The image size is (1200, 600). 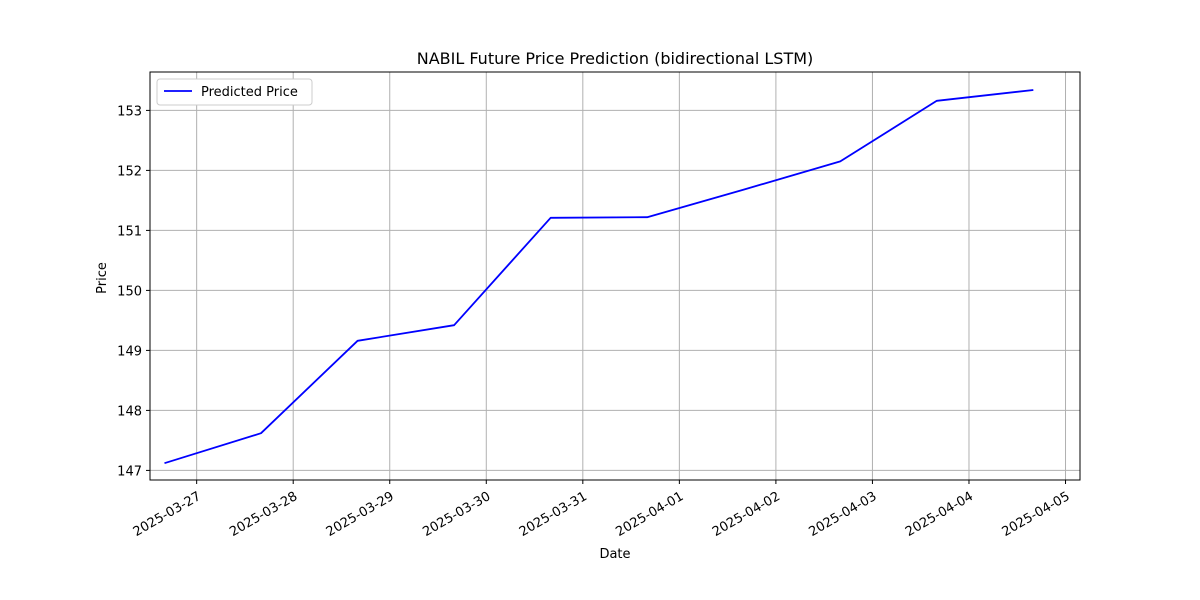 What do you see at coordinates (129, 231) in the screenshot?
I see `y-tick-label: 151` at bounding box center [129, 231].